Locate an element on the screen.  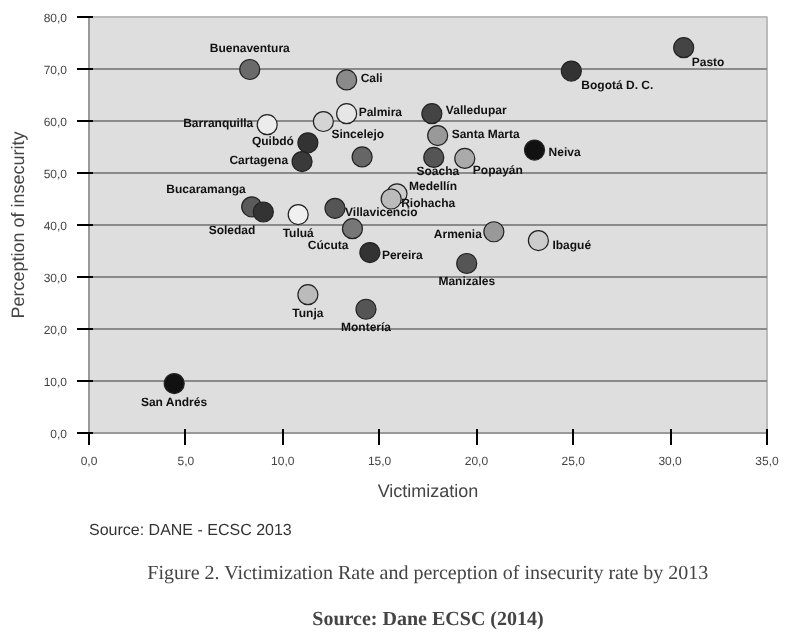
text: Figure 2. Victimization Rate and perception of insecurity rate by 2013 is located at coordinates (428, 574).